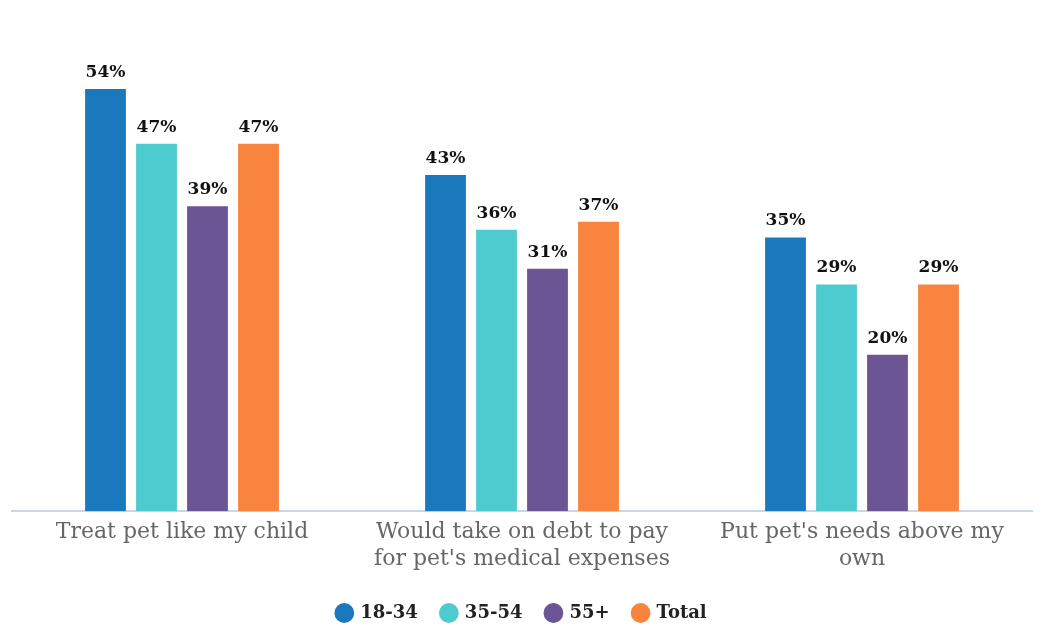 This screenshot has width=1044, height=640. What do you see at coordinates (522, 544) in the screenshot?
I see `x-tick-label: Would take on debt to pay for pet's medical expenses` at bounding box center [522, 544].